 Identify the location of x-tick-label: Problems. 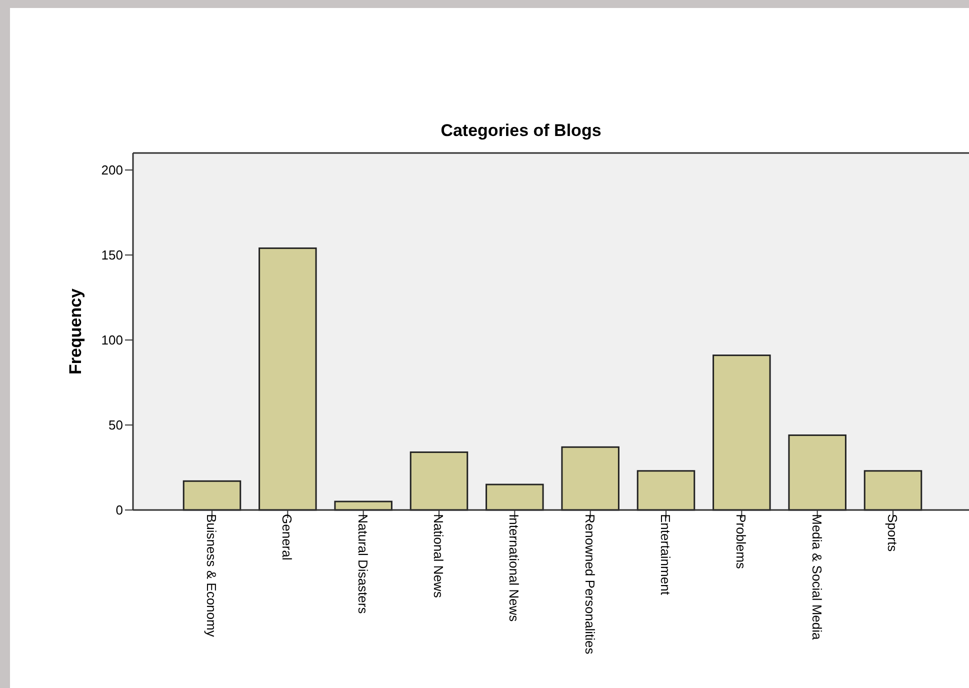
(741, 542).